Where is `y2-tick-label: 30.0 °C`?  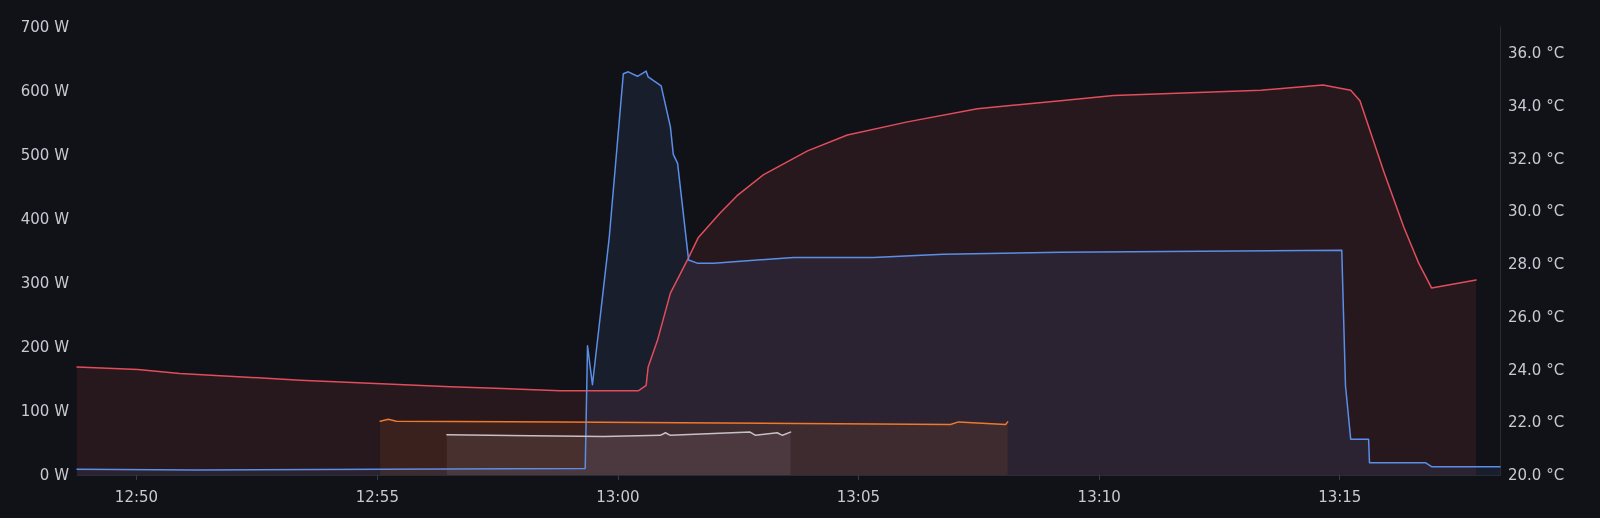
y2-tick-label: 30.0 °C is located at coordinates (1536, 211).